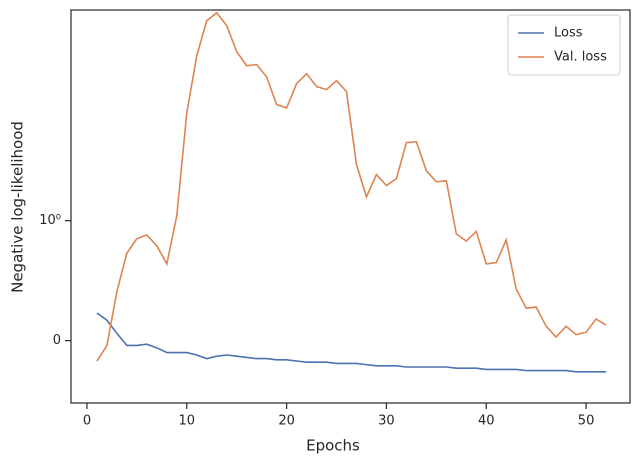 The height and width of the screenshot is (467, 641). I want to click on x-tick-label: 0, so click(87, 421).